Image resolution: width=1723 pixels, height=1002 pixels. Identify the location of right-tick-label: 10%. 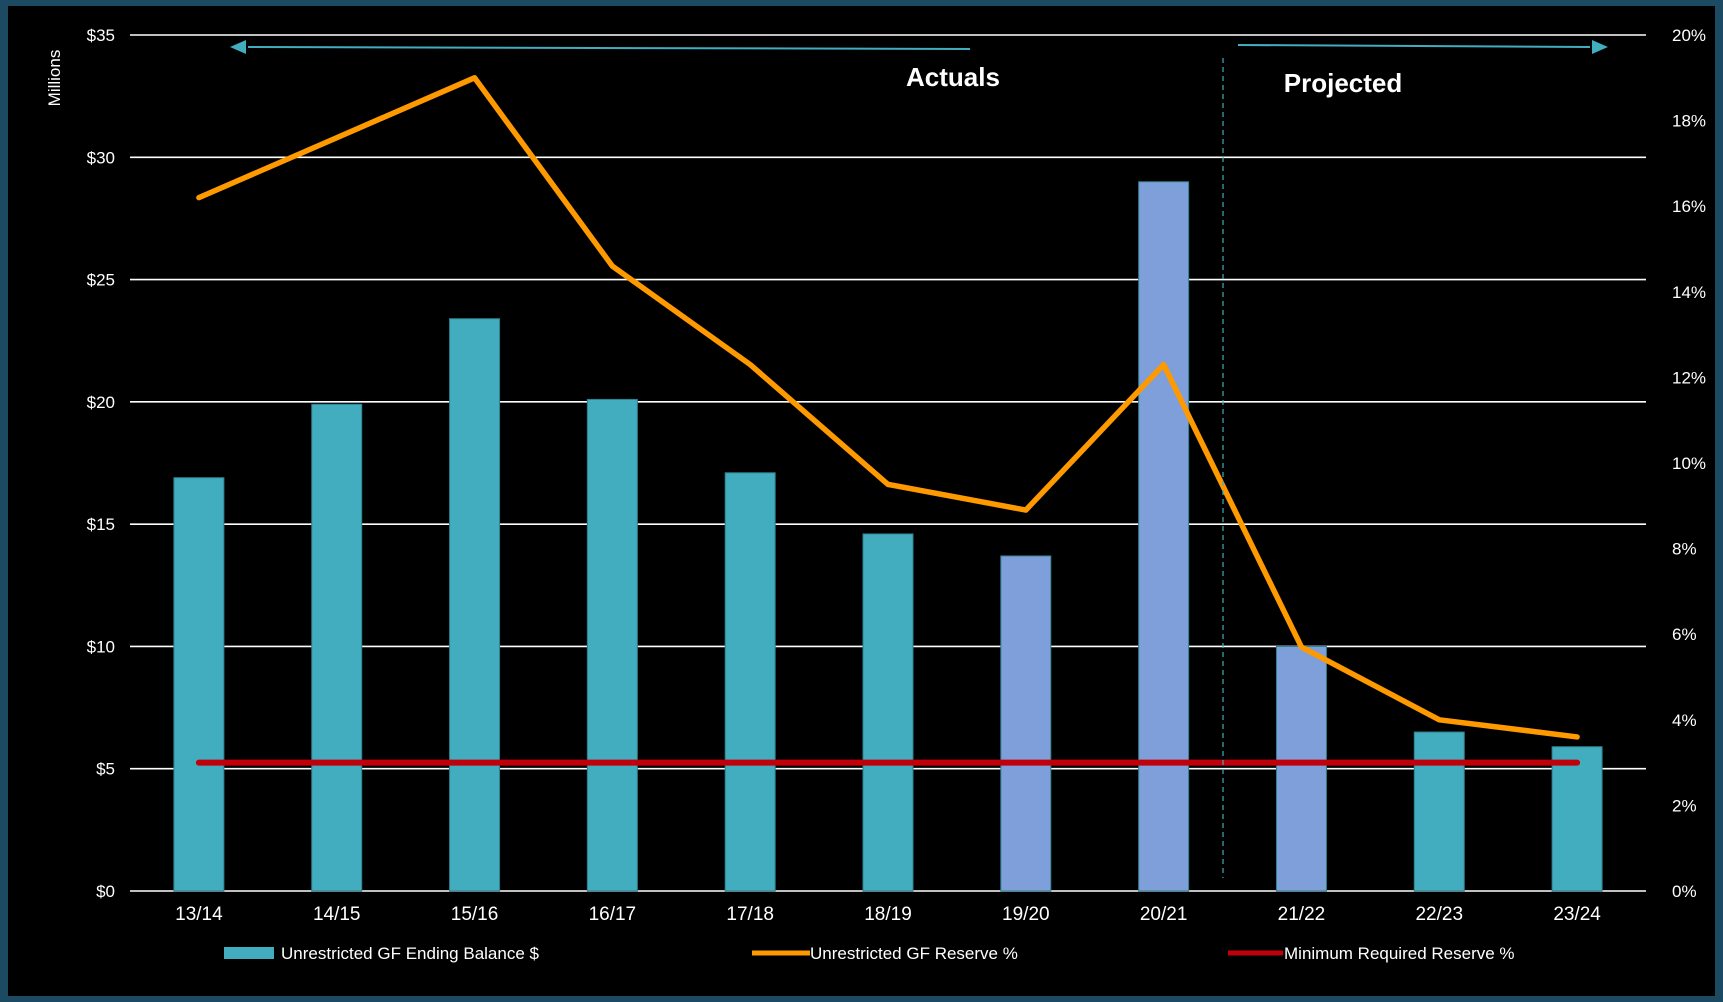
(1689, 463).